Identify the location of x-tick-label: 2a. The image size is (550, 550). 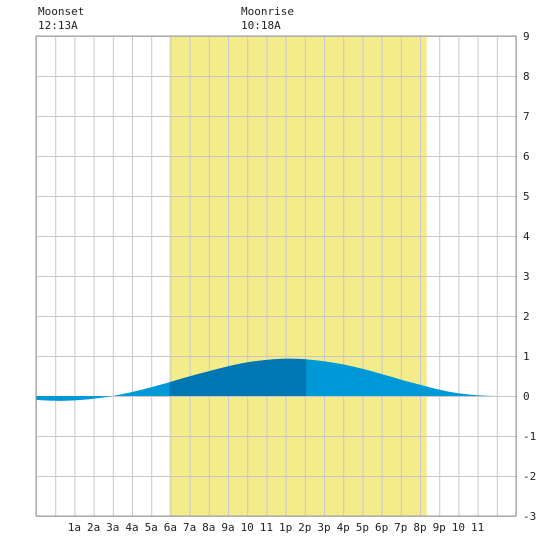
(93, 527).